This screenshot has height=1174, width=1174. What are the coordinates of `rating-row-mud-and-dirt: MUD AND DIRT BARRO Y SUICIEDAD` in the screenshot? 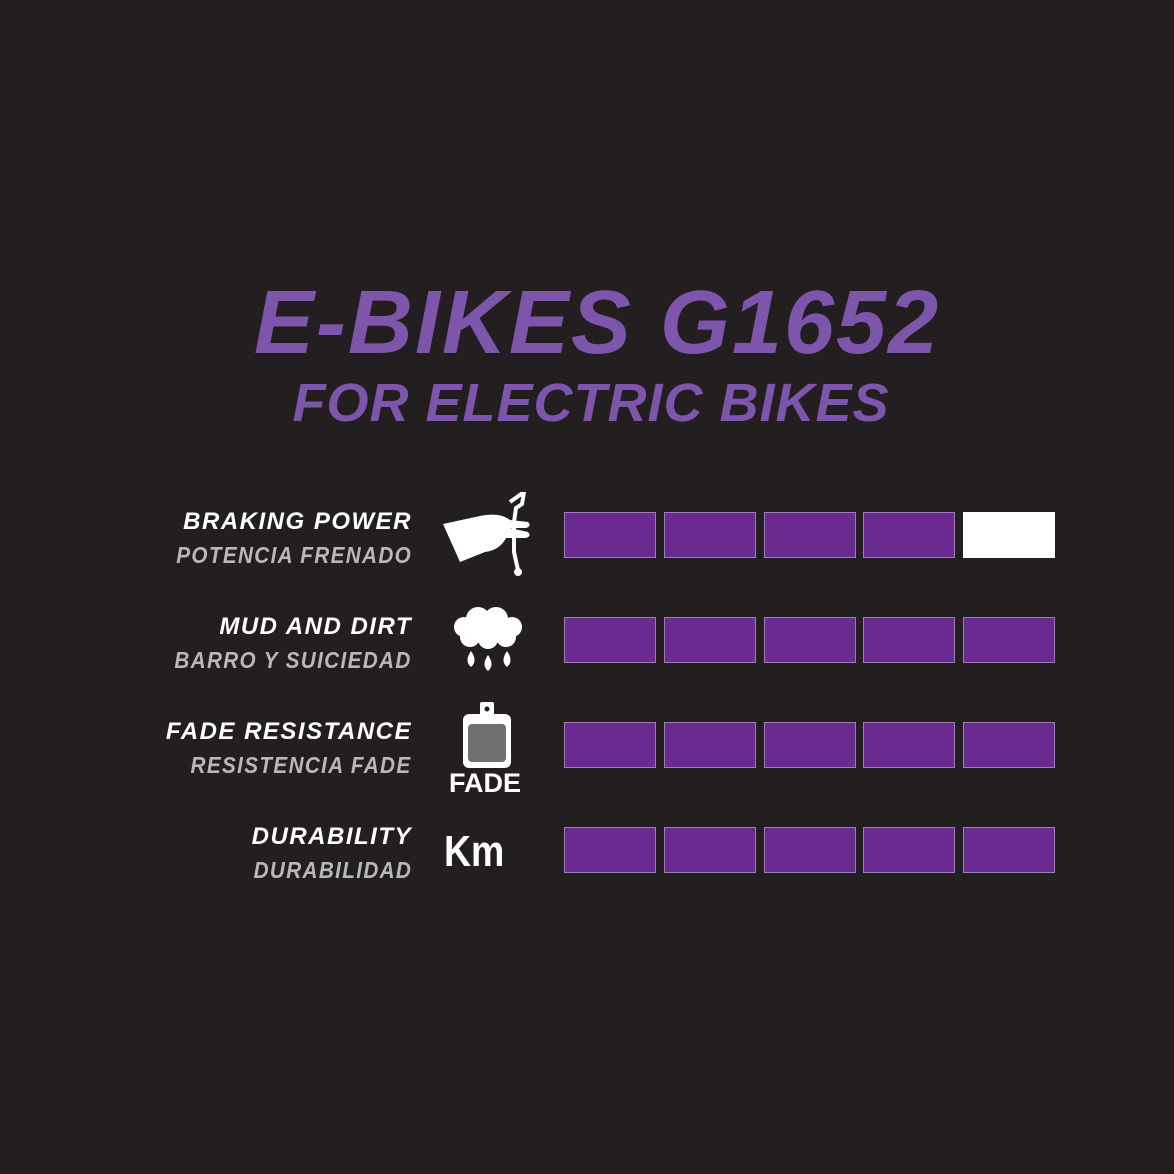 It's located at (587, 652).